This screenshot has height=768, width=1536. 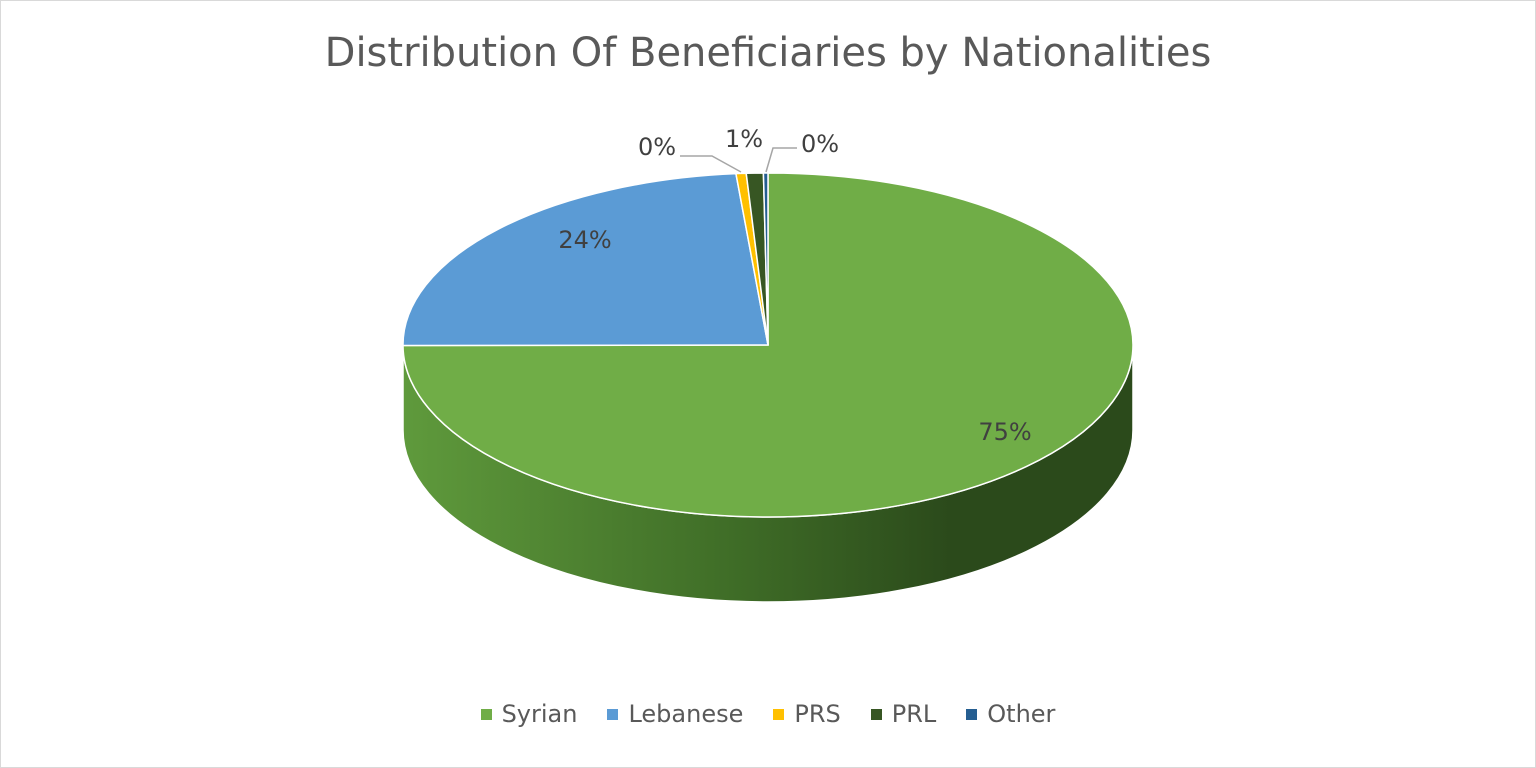 I want to click on leader-line-prs, so click(x=711, y=164).